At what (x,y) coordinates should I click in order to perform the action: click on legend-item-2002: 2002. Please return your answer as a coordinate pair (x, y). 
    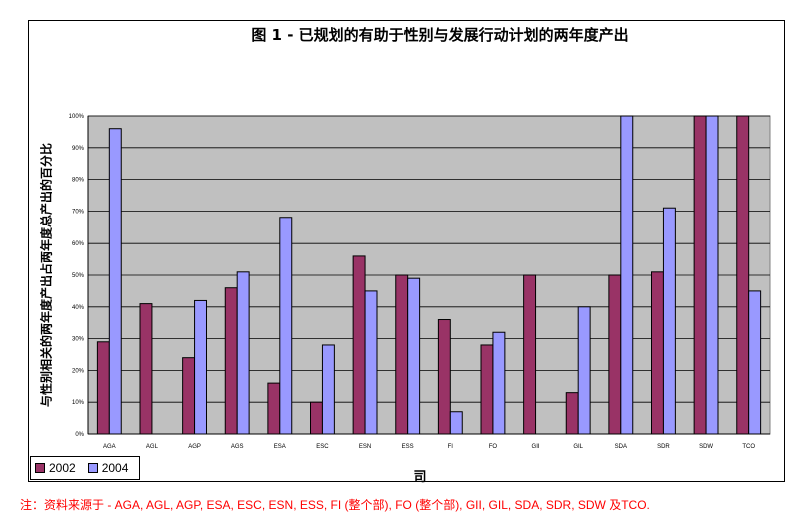
    Looking at the image, I should click on (55, 468).